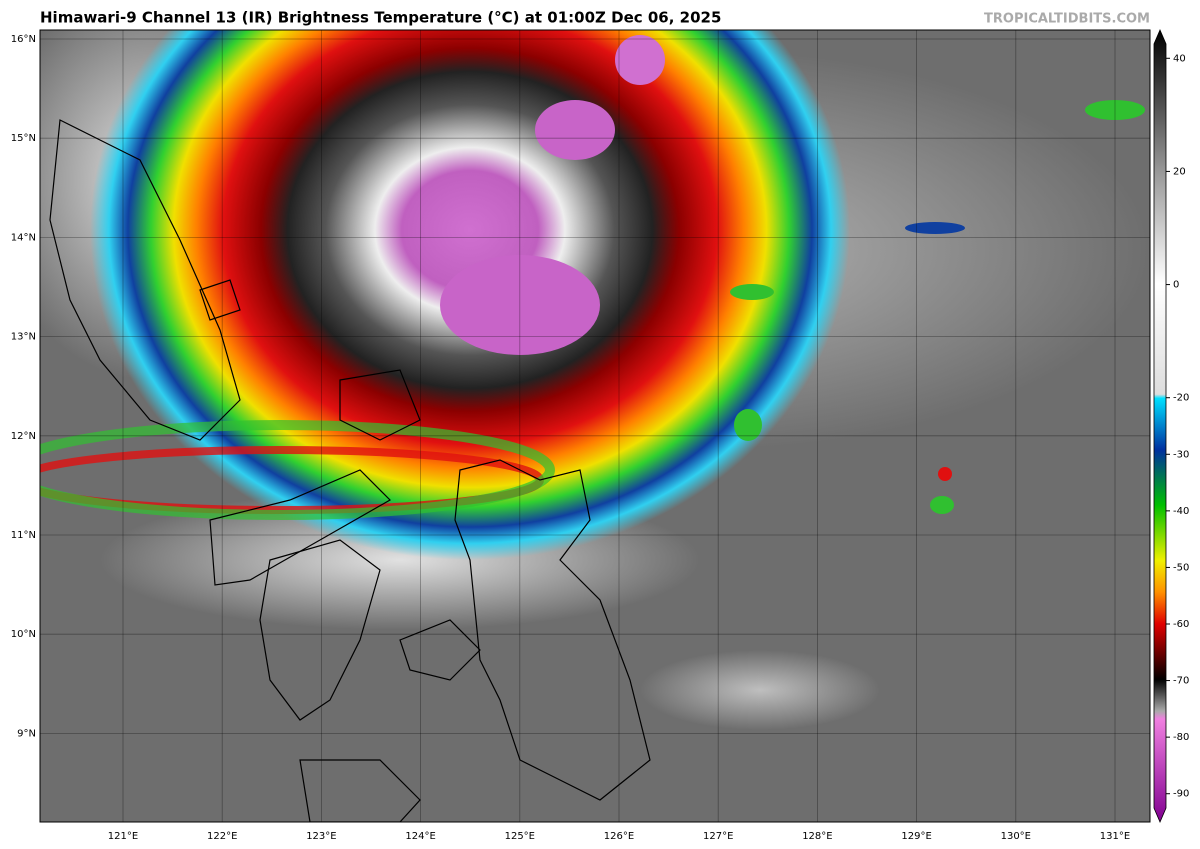 The height and width of the screenshot is (849, 1200). What do you see at coordinates (222, 836) in the screenshot?
I see `lon-label: 122°E` at bounding box center [222, 836].